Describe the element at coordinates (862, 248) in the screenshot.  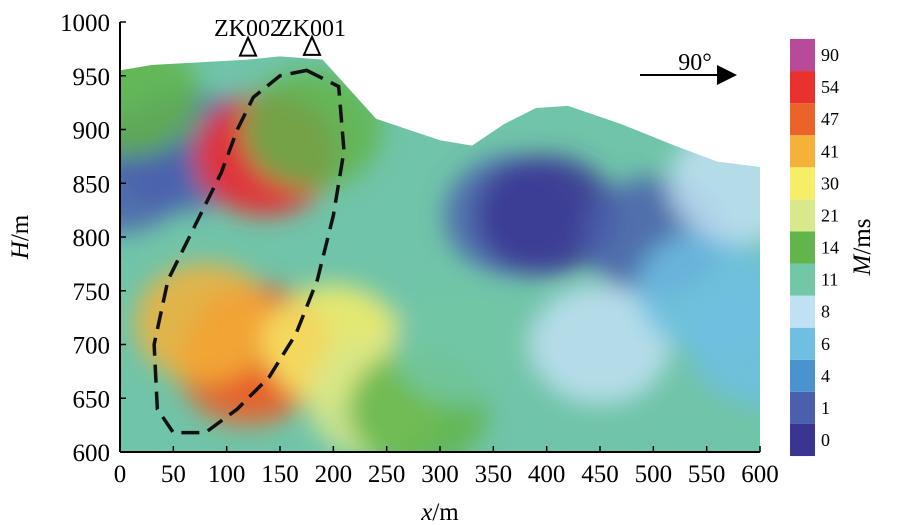
I see `colorbar-title: M/ms` at that location.